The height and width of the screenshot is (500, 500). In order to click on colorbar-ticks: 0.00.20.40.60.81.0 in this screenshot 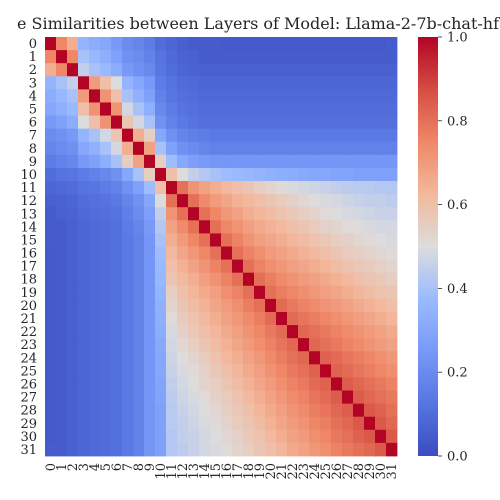, I will do `click(453, 248)`.